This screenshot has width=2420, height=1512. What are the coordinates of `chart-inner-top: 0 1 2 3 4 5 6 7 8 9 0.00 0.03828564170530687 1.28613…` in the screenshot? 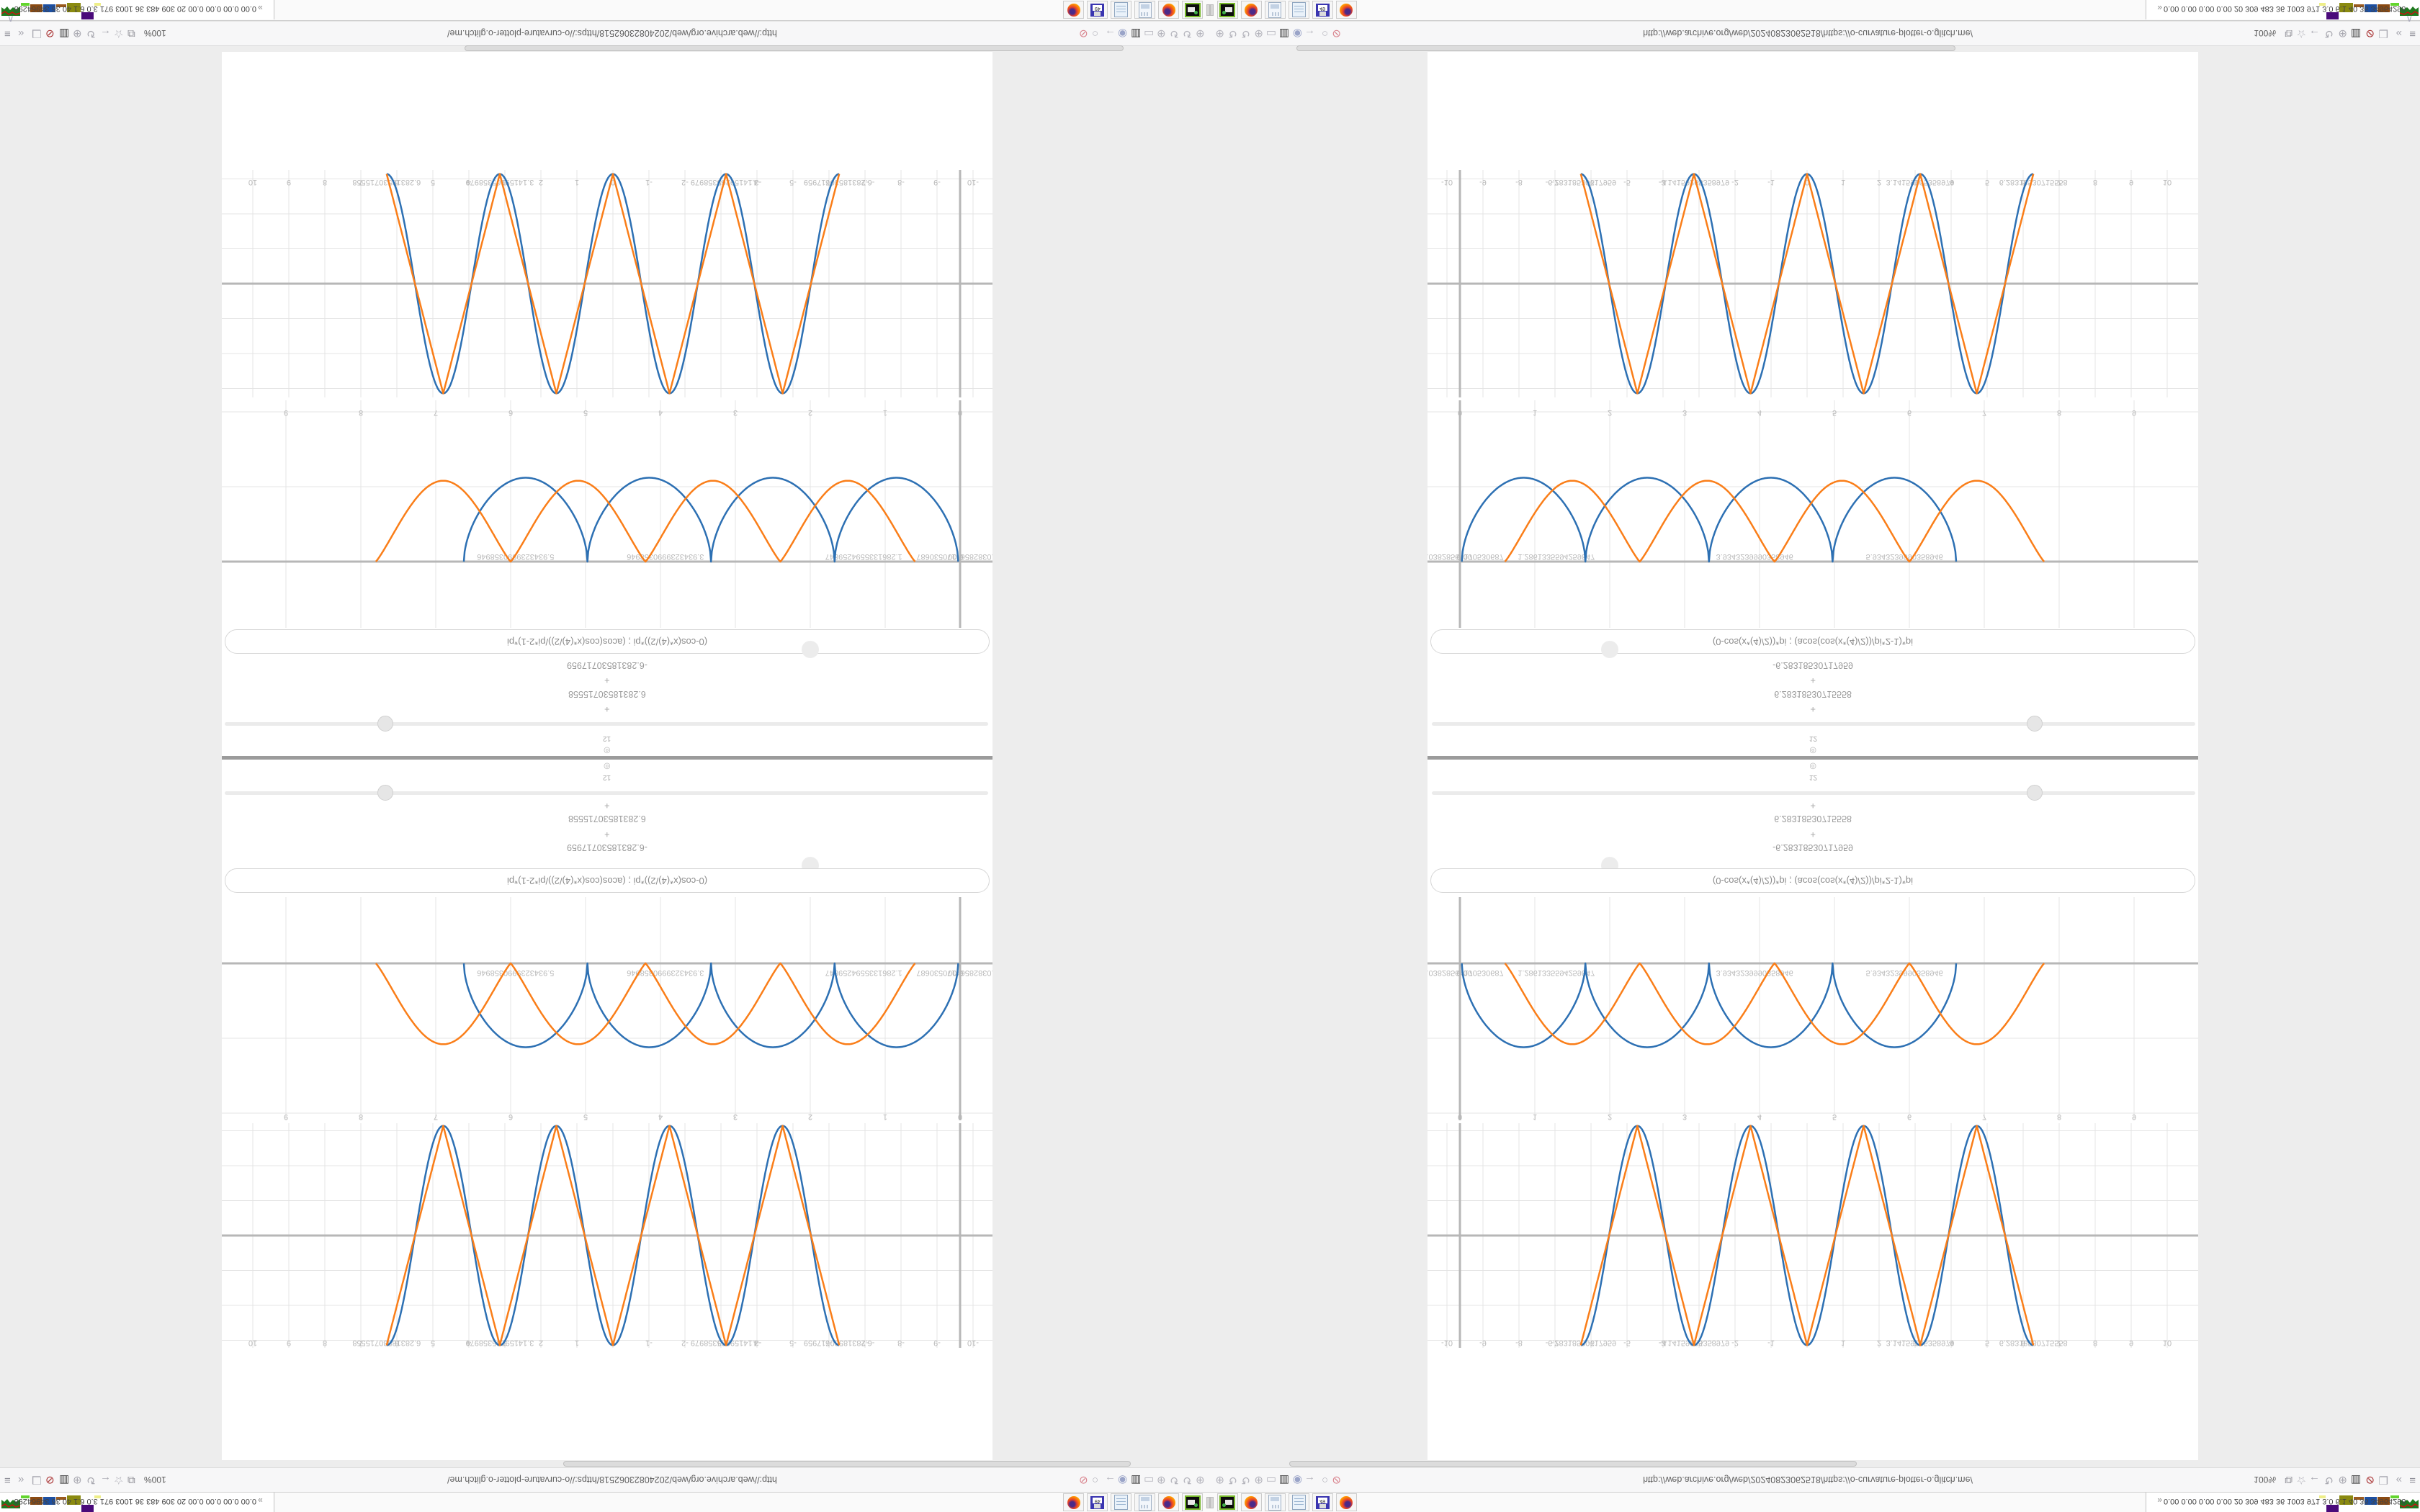 It's located at (1810, 514).